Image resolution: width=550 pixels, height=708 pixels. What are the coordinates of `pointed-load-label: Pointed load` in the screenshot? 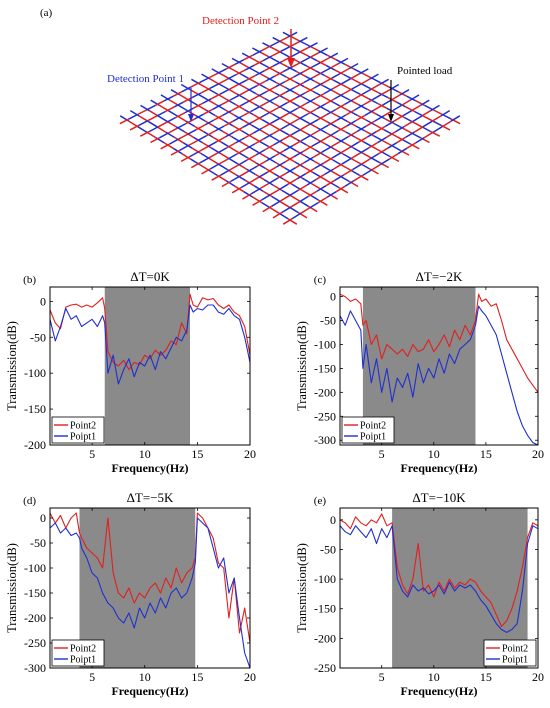 It's located at (425, 71).